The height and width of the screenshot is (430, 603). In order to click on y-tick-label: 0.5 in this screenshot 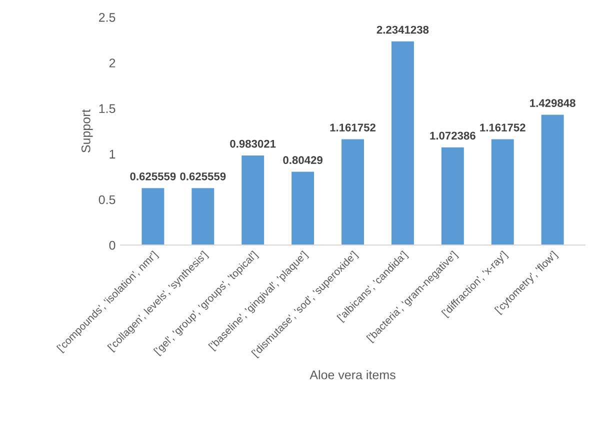, I will do `click(107, 199)`.